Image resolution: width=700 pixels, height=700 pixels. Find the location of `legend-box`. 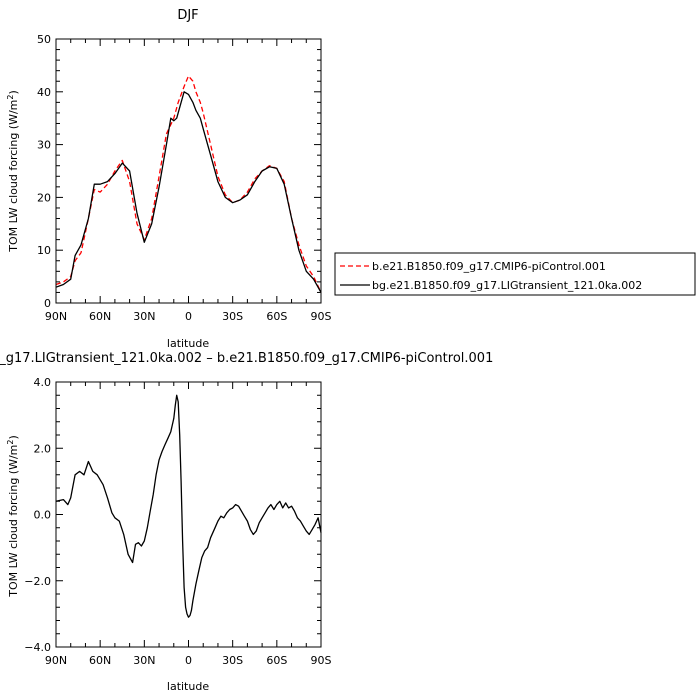

legend-box is located at coordinates (515, 274).